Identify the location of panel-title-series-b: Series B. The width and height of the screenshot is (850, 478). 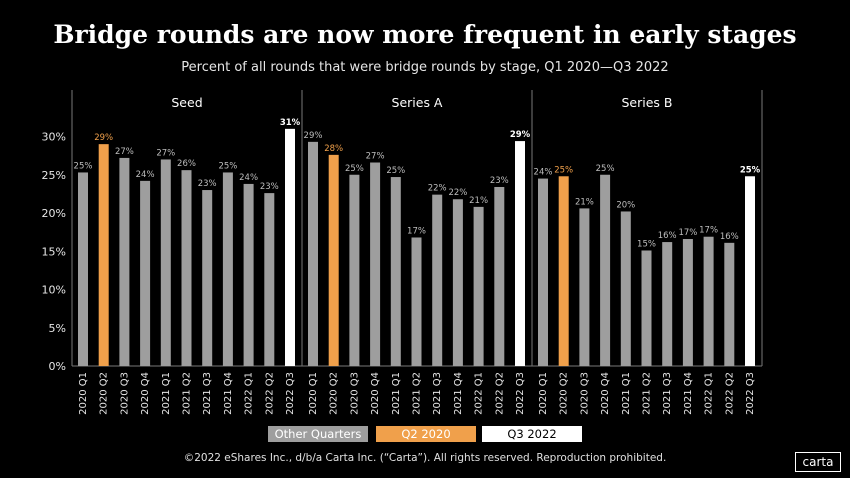
(647, 102).